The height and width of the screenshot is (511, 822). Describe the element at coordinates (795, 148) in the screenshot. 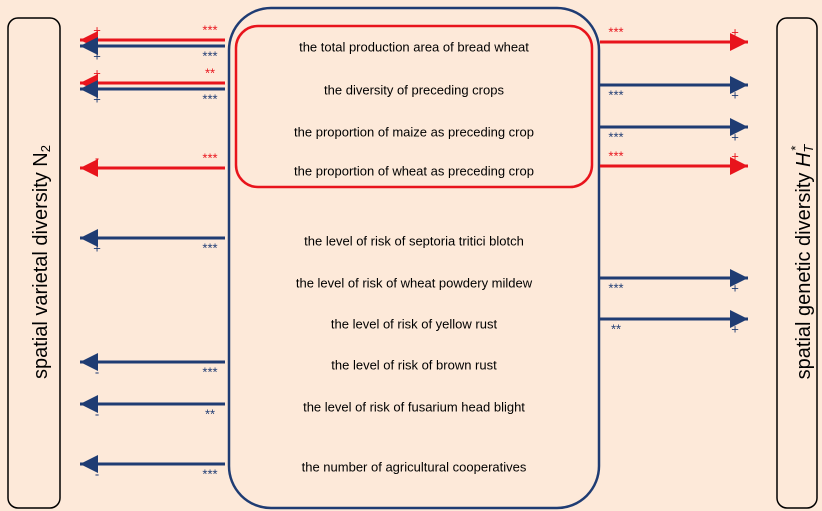

I see `right-label-superscript: *` at that location.